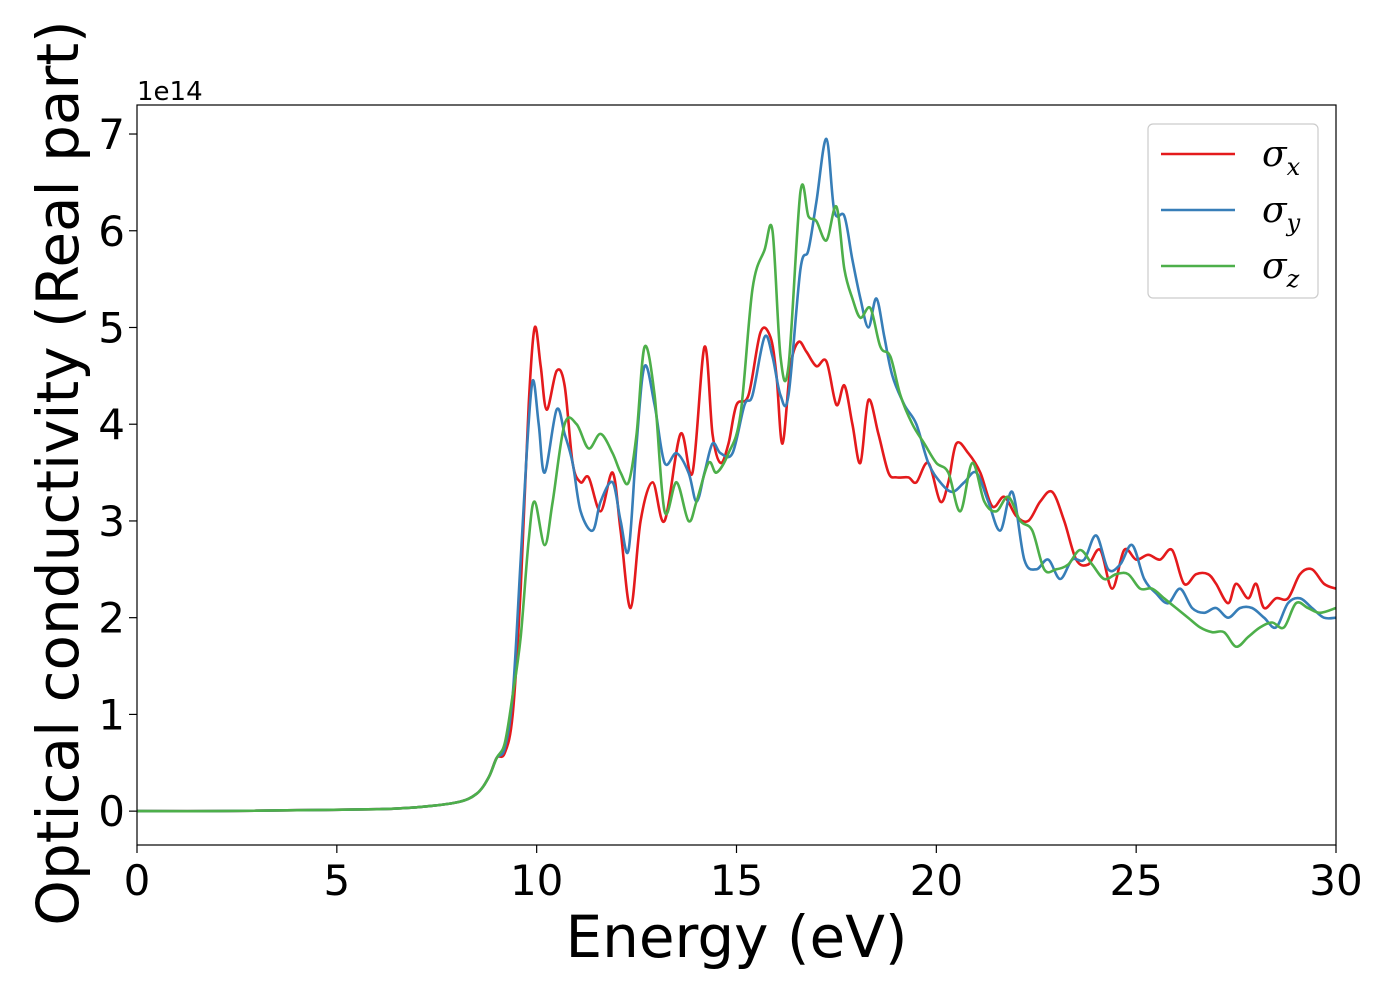 The image size is (1400, 1000). Describe the element at coordinates (1281, 269) in the screenshot. I see `legend-label-z: σz` at that location.